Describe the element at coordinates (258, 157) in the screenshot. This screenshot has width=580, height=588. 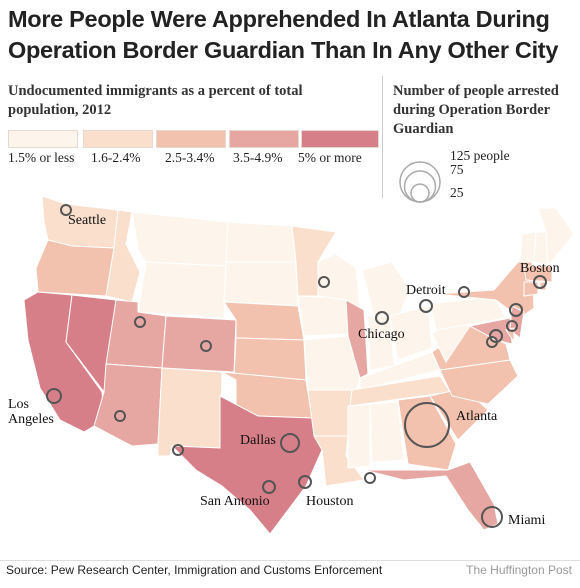
I see `legend-swatch-label: 3.5-4.9%` at that location.